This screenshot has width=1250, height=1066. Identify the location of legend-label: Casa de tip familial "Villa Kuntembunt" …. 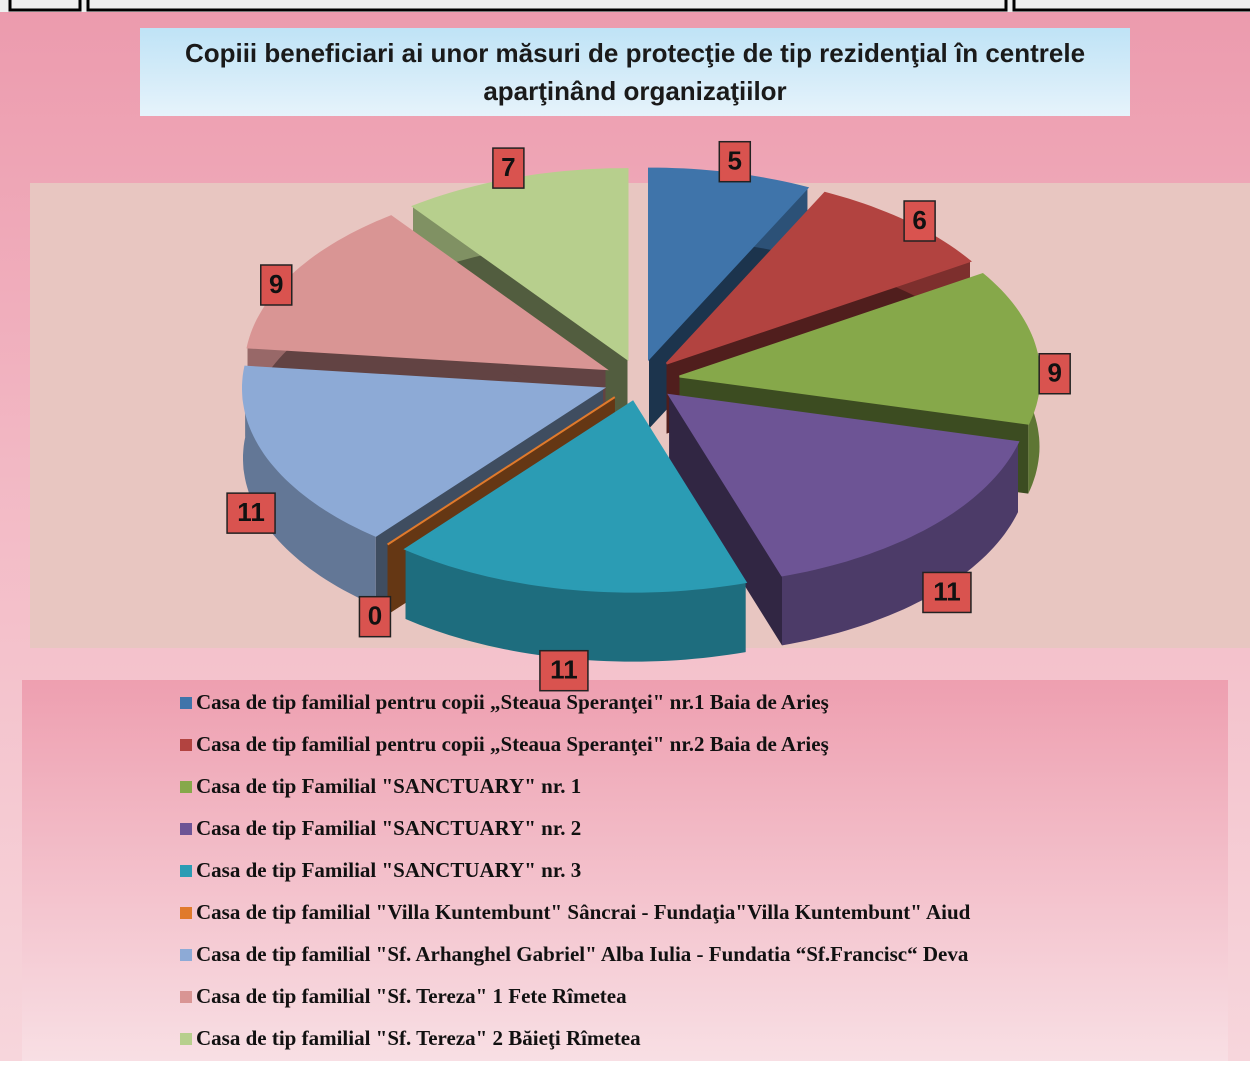
(583, 912).